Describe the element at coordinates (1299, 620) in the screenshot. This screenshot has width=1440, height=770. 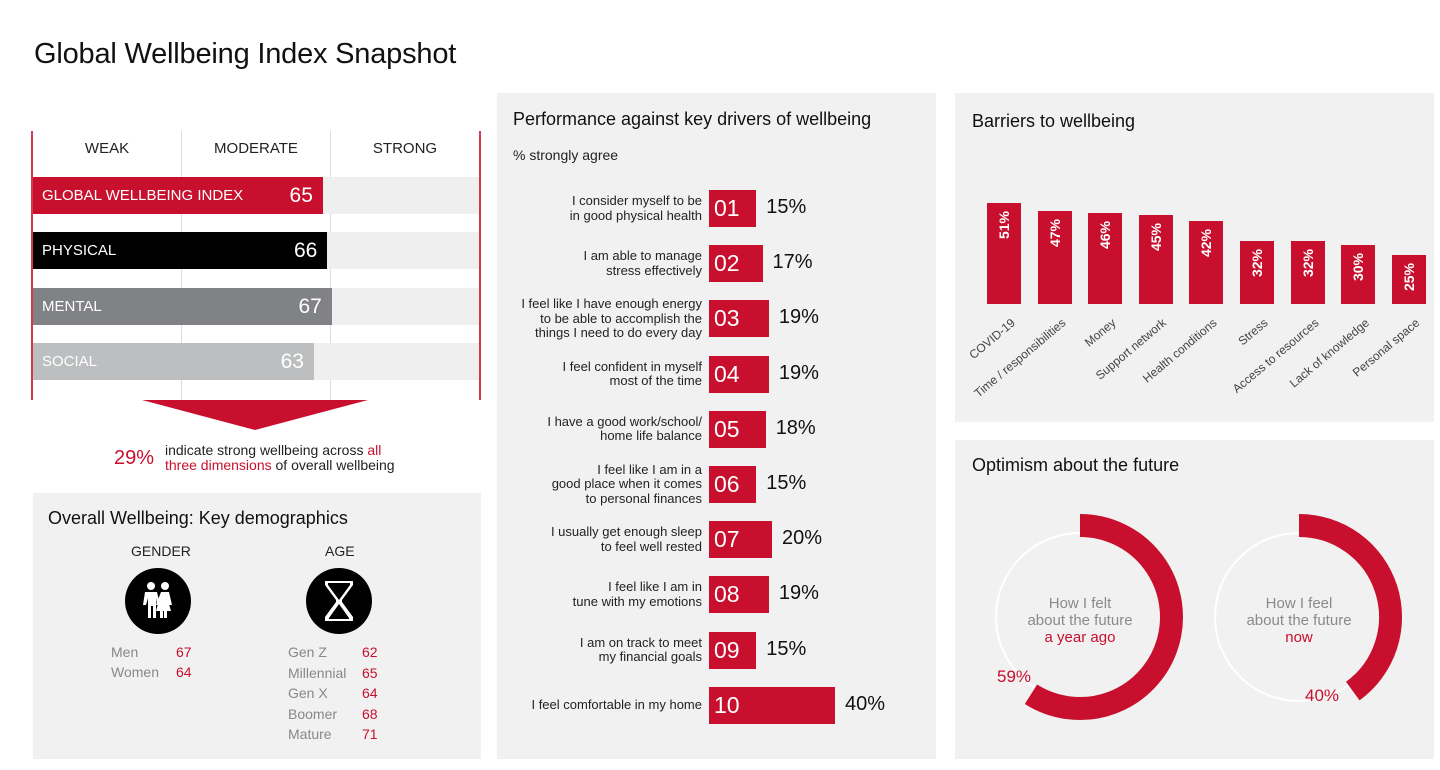
I see `donut-center-label: How I feel about the future now` at that location.